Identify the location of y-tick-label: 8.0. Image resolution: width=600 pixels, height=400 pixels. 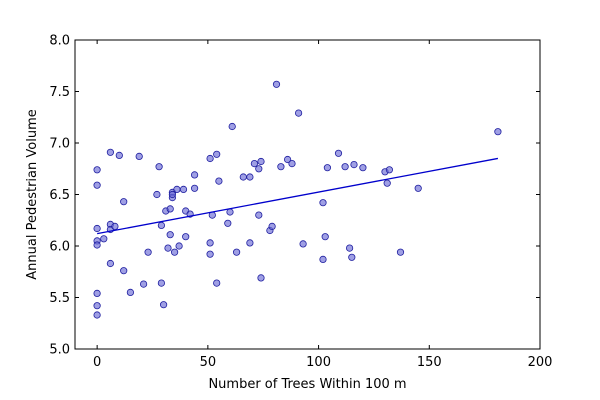
(59, 41).